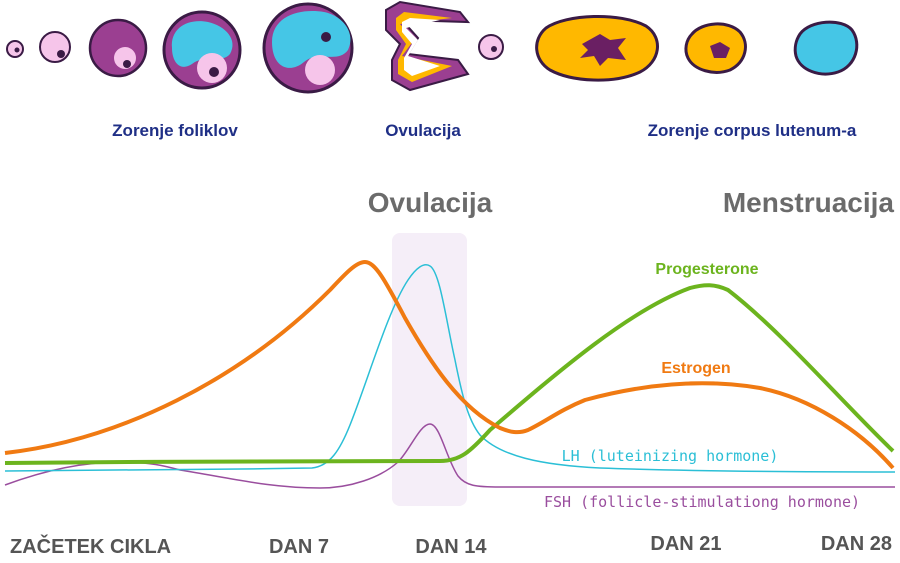 Image resolution: width=900 pixels, height=563 pixels. What do you see at coordinates (597, 48) in the screenshot?
I see `corpus-luteum-icon` at bounding box center [597, 48].